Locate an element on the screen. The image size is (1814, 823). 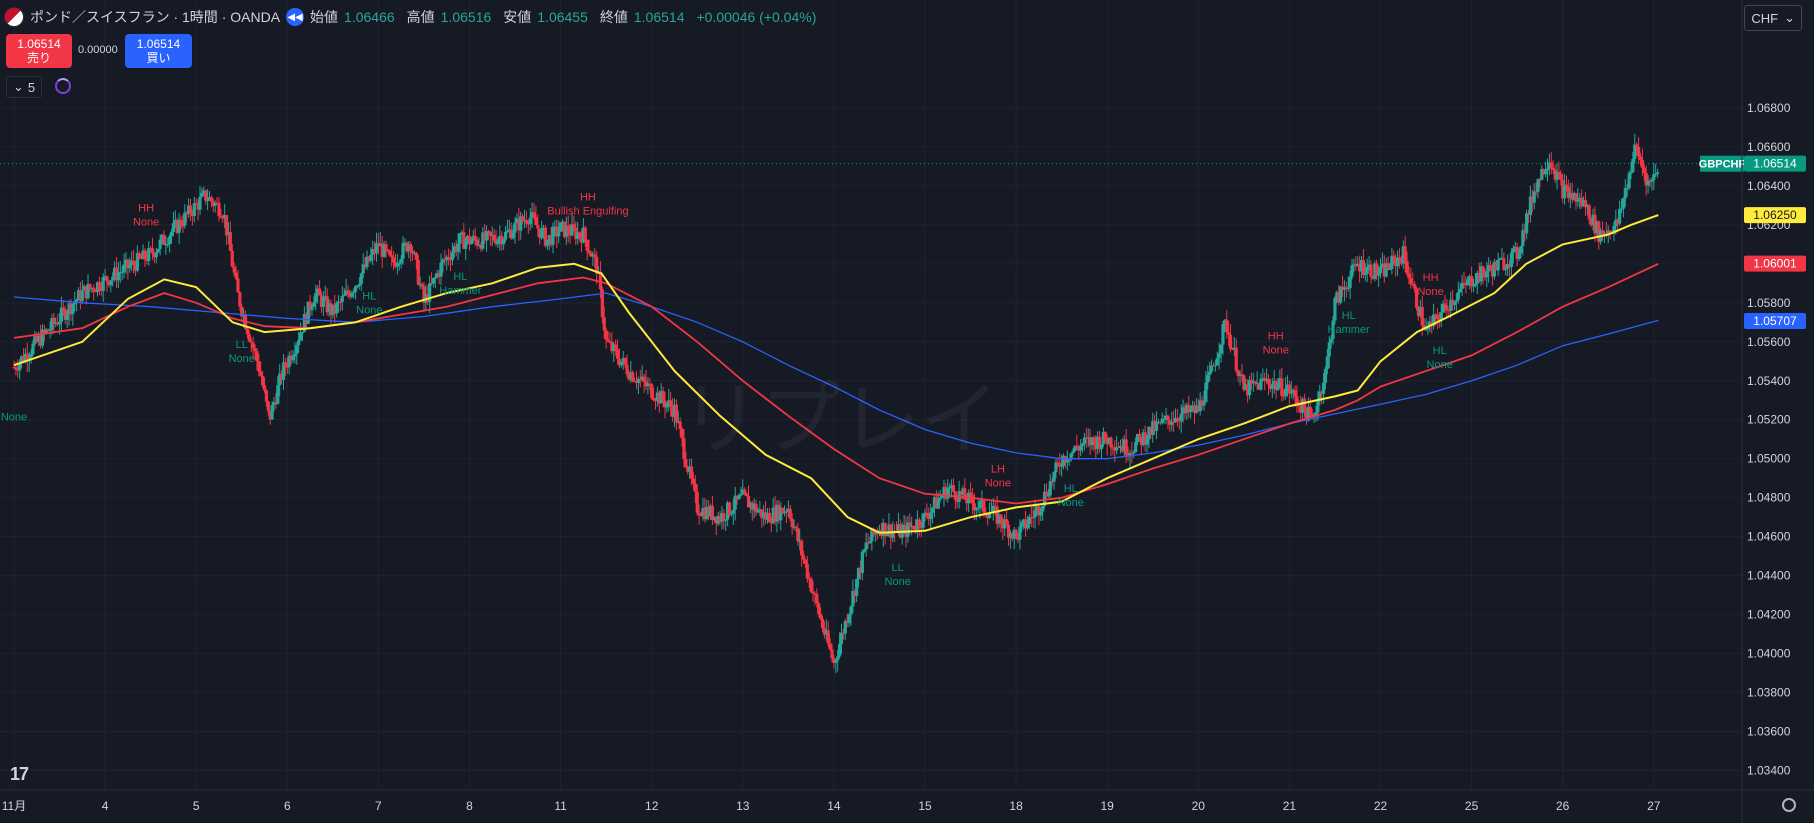
replay-rewind-icon: ◀◀ is located at coordinates (295, 17).